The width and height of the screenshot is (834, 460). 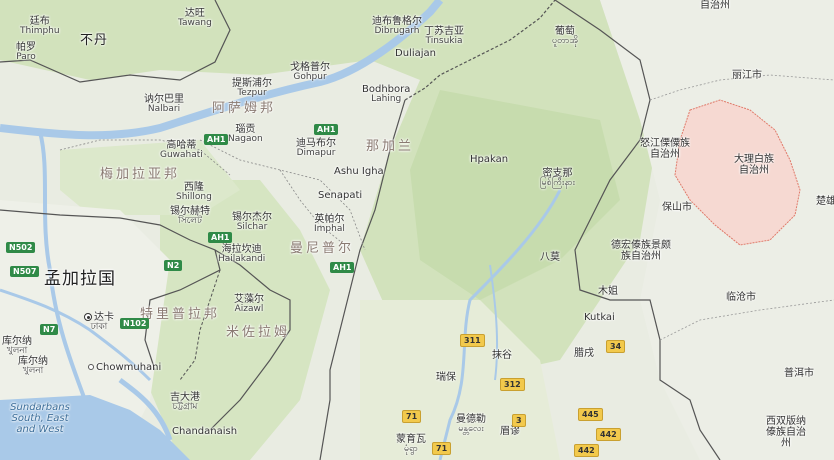 What do you see at coordinates (471, 424) in the screenshot?
I see `place-mandalay: 曼德勒 မန္တလေး` at bounding box center [471, 424].